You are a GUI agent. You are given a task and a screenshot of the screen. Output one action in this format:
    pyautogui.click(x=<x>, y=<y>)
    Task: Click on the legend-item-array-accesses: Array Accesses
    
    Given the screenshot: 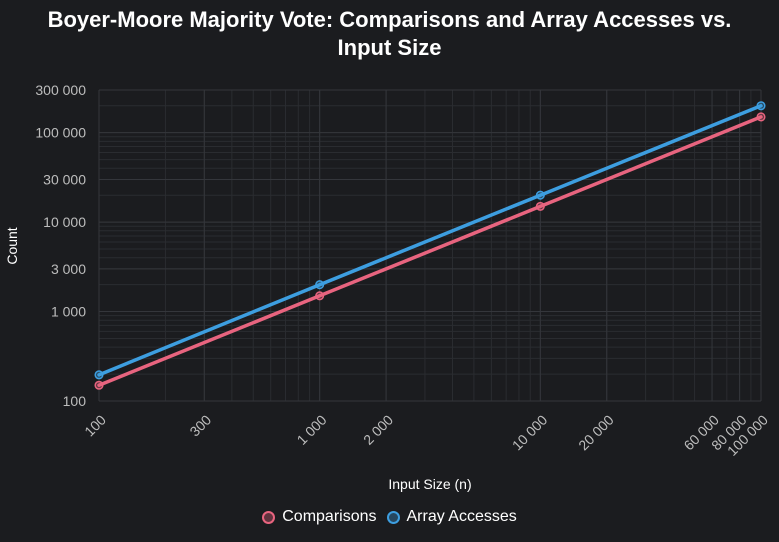 What is the action you would take?
    pyautogui.click(x=451, y=517)
    